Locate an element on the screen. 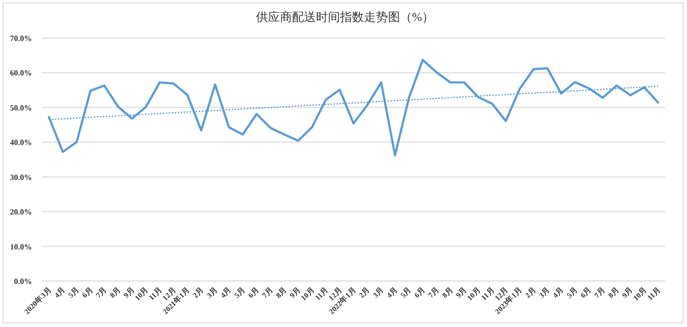 Image resolution: width=687 pixels, height=327 pixels. y-tick-label: 0.0% is located at coordinates (23, 281).